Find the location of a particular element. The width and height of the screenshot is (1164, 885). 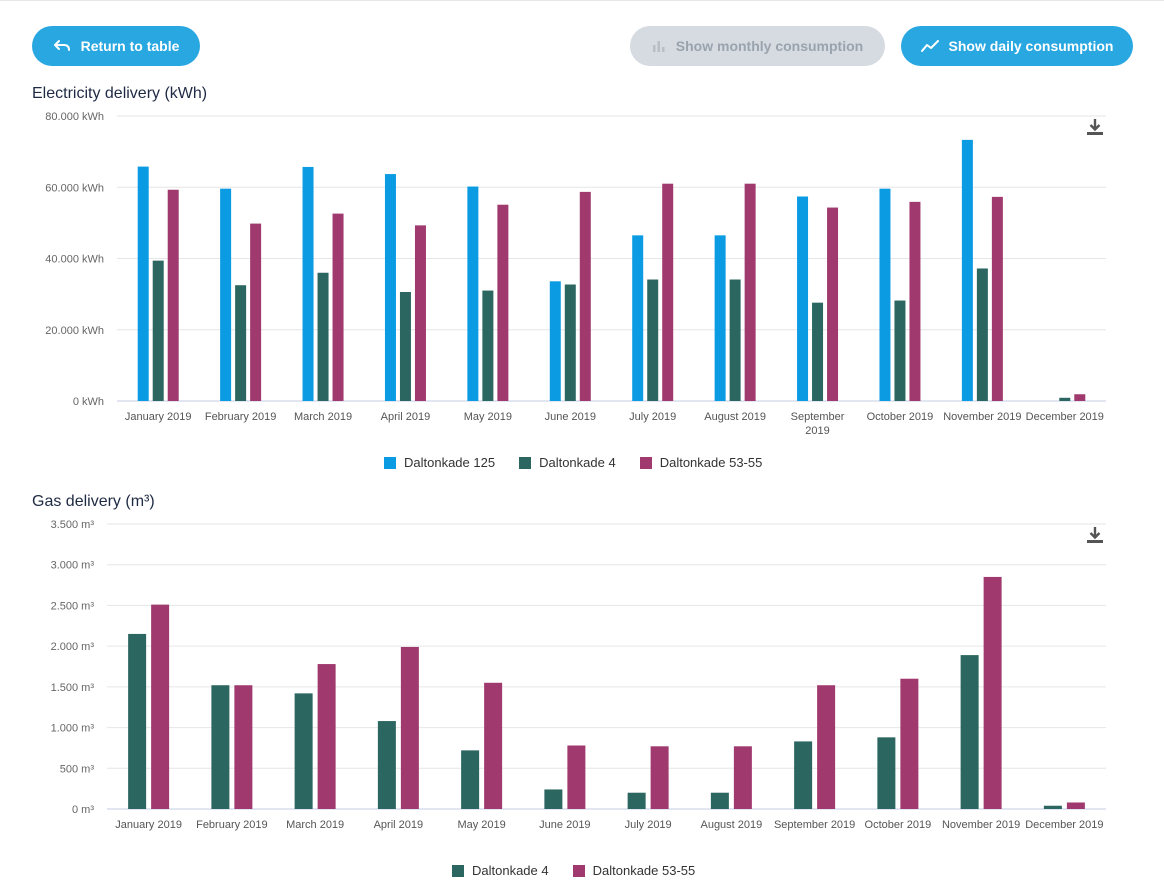

x-tick-label: October 2019 is located at coordinates (900, 417).